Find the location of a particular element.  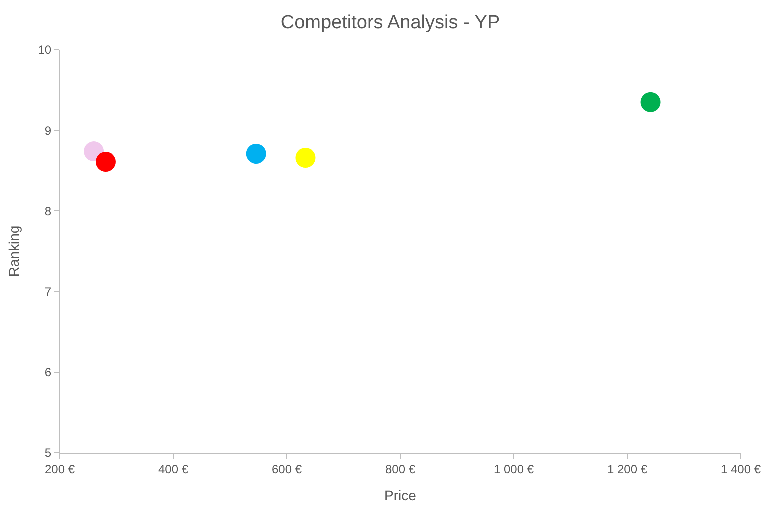

y-tick-label: 7 is located at coordinates (48, 292).